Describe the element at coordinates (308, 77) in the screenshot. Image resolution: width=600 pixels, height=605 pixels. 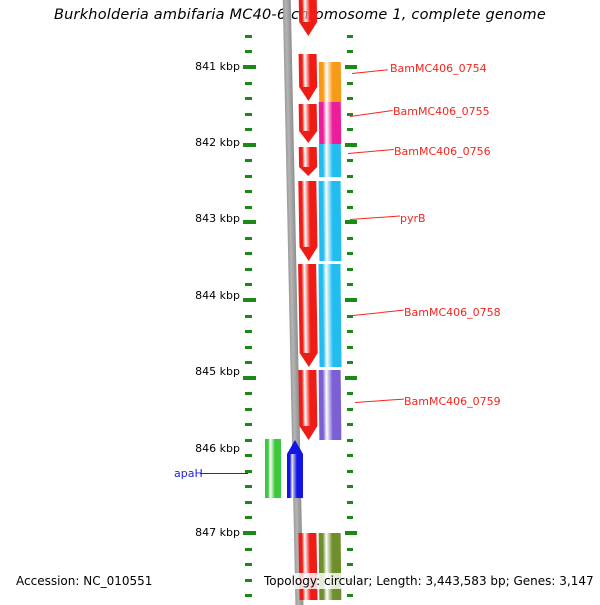
I see `BamMC406_0754-cds` at that location.